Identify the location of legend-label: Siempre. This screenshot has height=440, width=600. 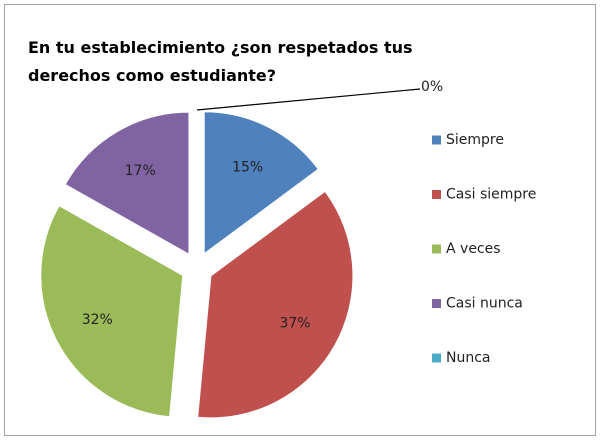
(475, 140).